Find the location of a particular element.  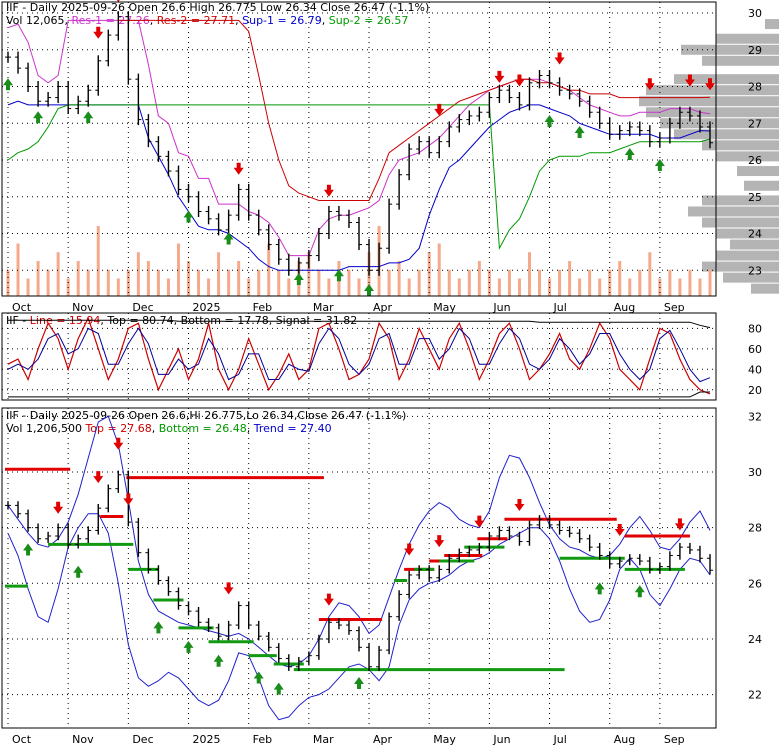

price-y-tick-label: 23 is located at coordinates (755, 270).